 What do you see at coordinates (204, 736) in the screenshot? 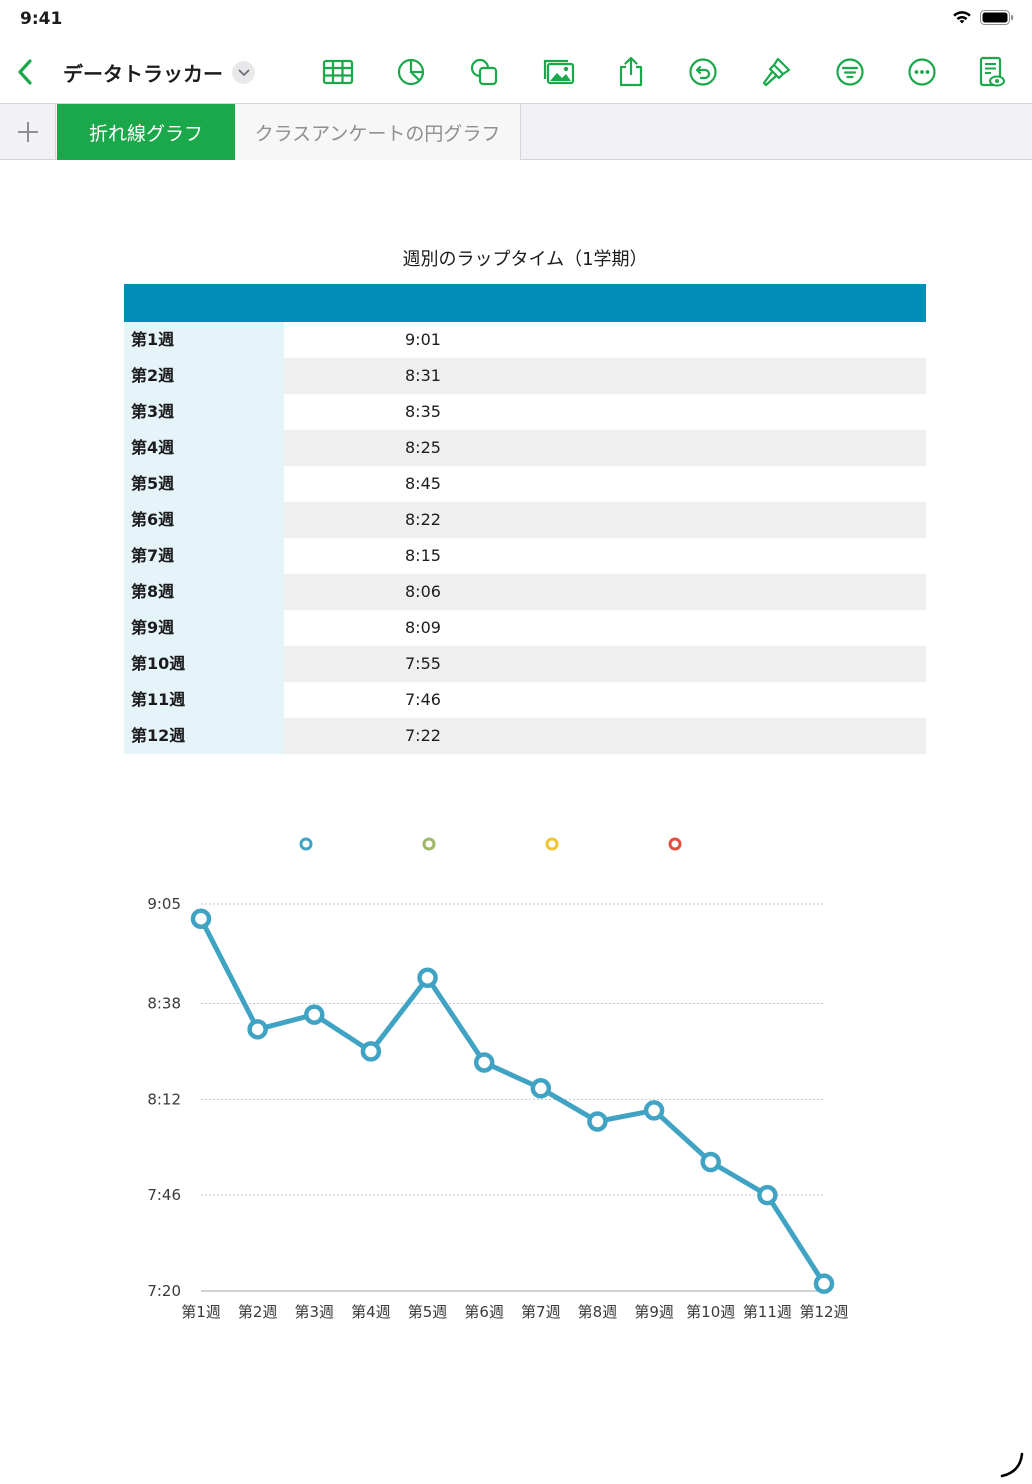
I see `row-label-cell: 第12週` at bounding box center [204, 736].